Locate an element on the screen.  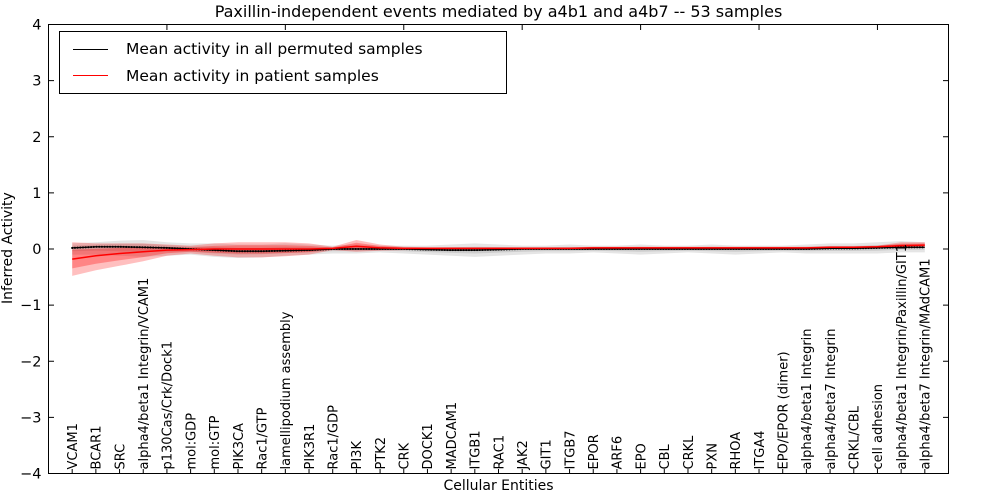
legend-label-permuted: Mean activity in all permuted samples is located at coordinates (274, 49).